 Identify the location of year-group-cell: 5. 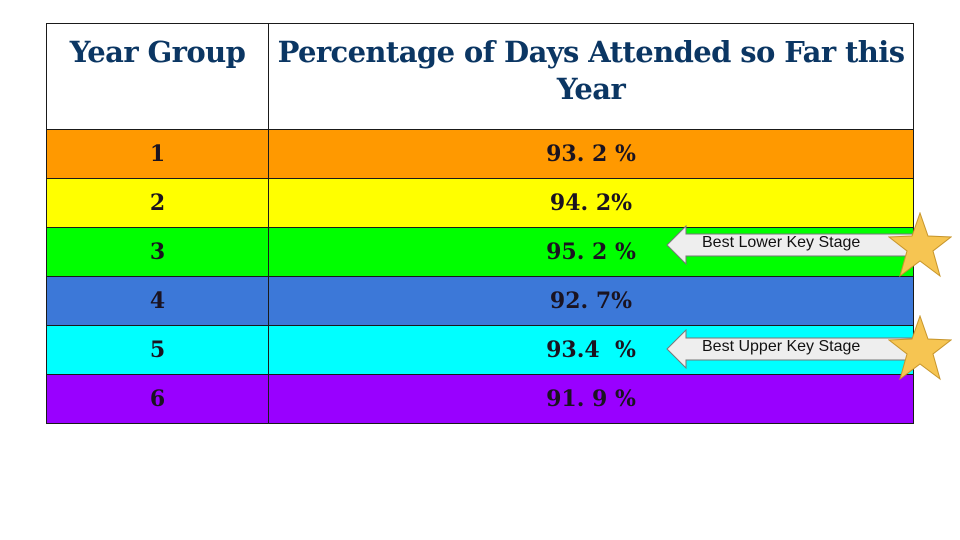
(157, 350).